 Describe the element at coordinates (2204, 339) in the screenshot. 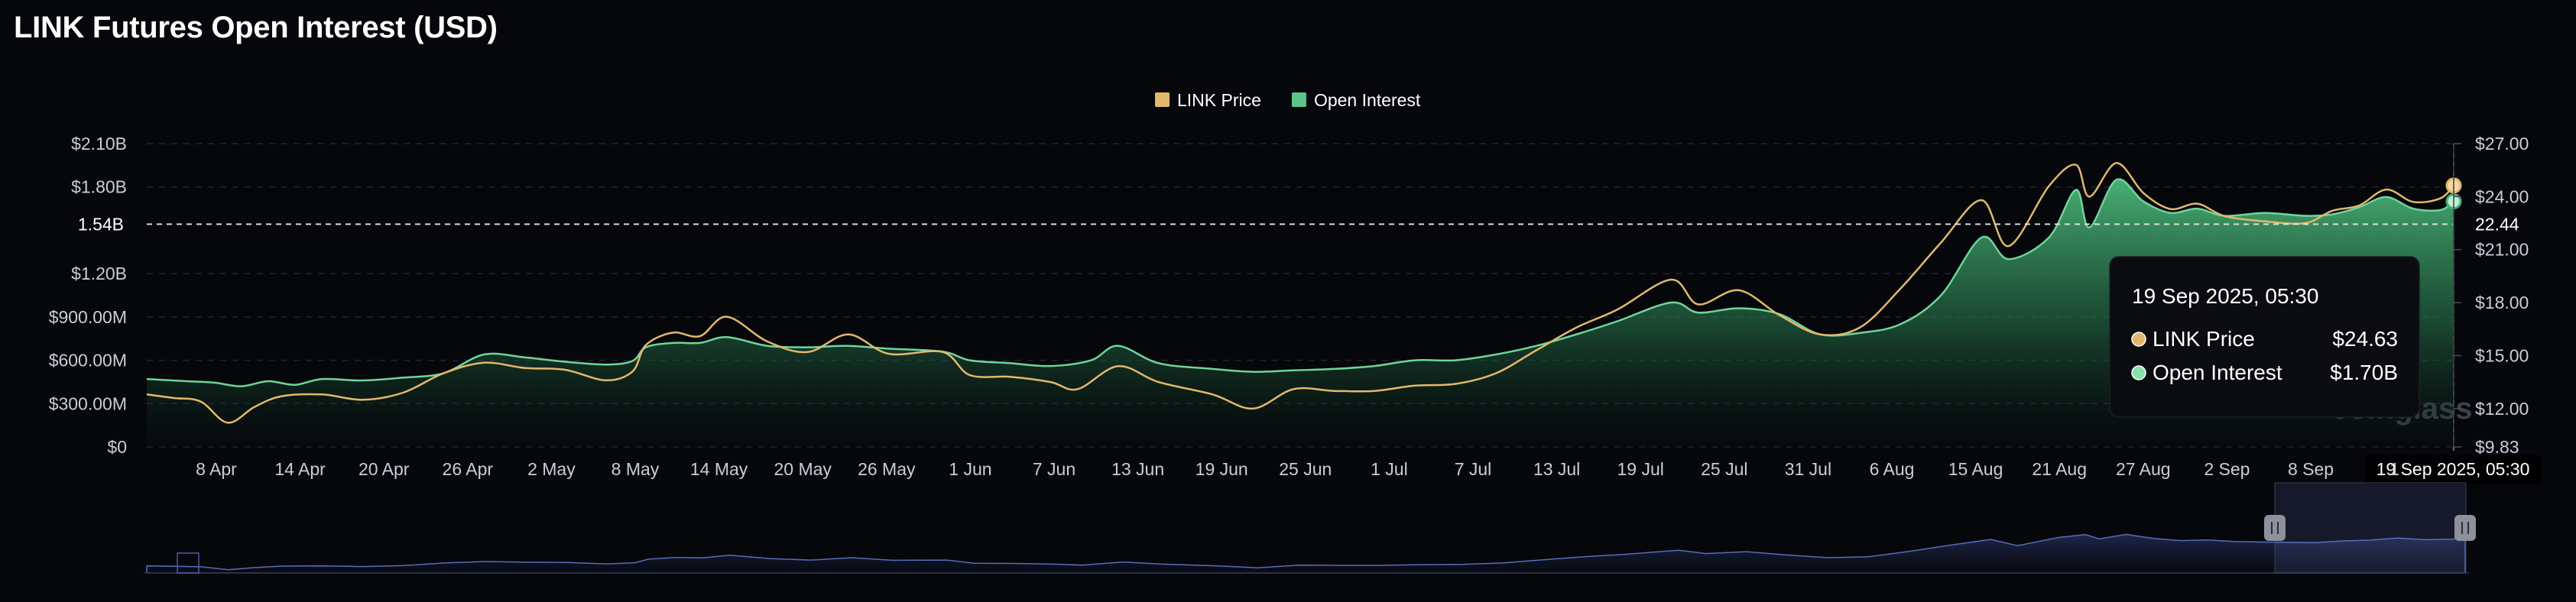

I see `tooltip-series-name: LINK Price` at that location.